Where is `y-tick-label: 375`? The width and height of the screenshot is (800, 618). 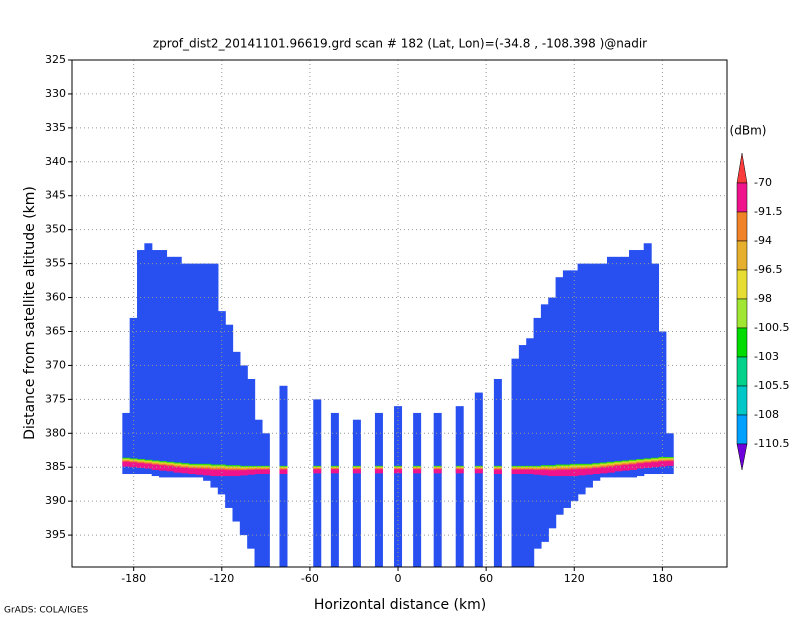 y-tick-label: 375 is located at coordinates (55, 398).